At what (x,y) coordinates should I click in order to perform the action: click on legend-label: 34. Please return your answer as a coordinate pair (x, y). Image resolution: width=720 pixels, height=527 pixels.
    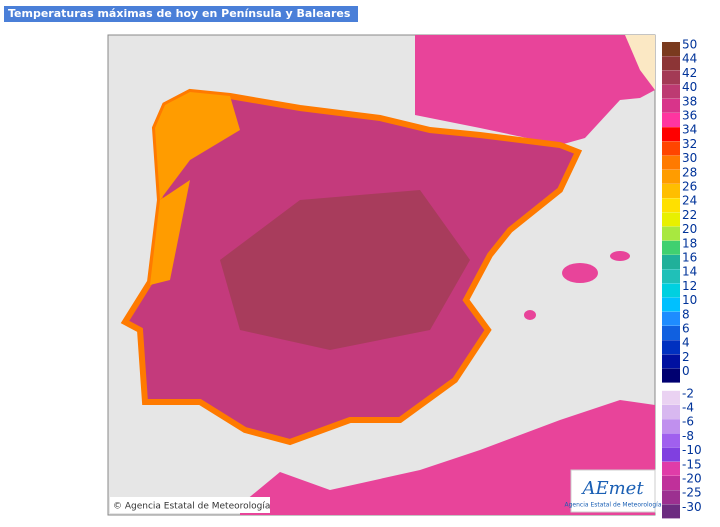
    Looking at the image, I should click on (689, 130).